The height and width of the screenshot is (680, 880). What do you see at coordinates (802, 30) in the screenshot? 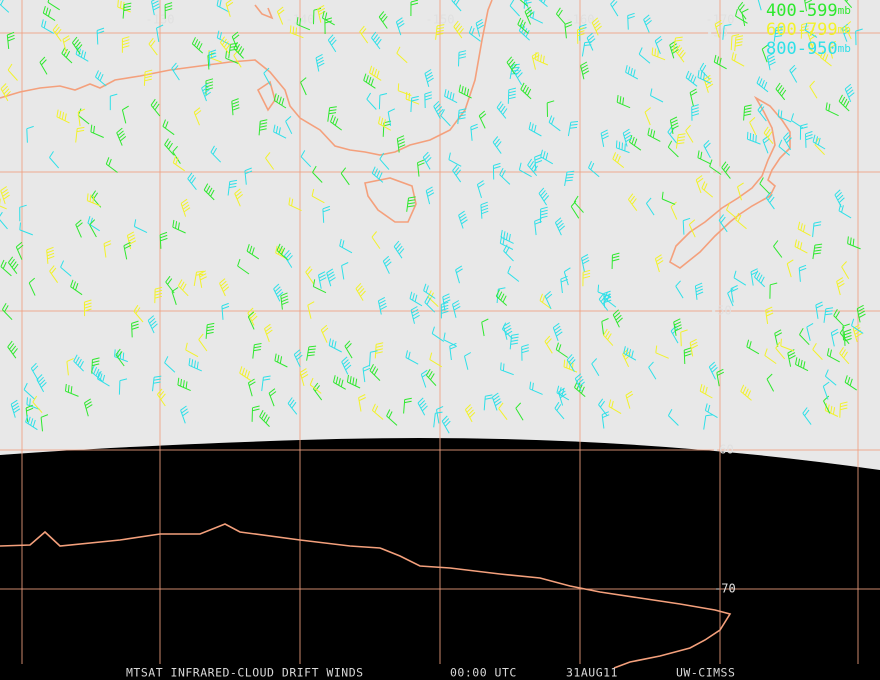
I see `legend-label: 600-799` at bounding box center [802, 30].